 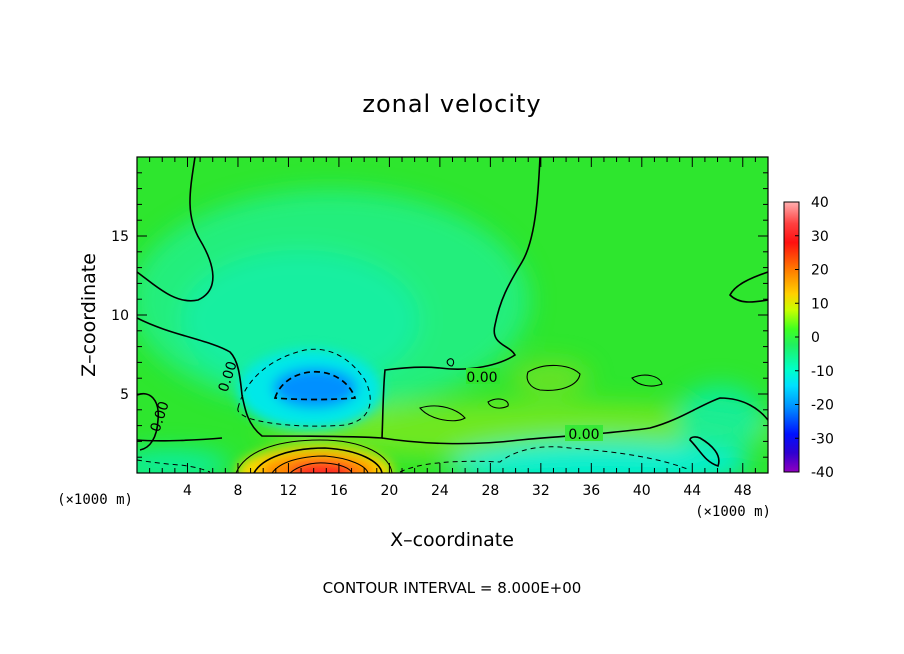 What do you see at coordinates (120, 316) in the screenshot?
I see `y-tick-label: 10` at bounding box center [120, 316].